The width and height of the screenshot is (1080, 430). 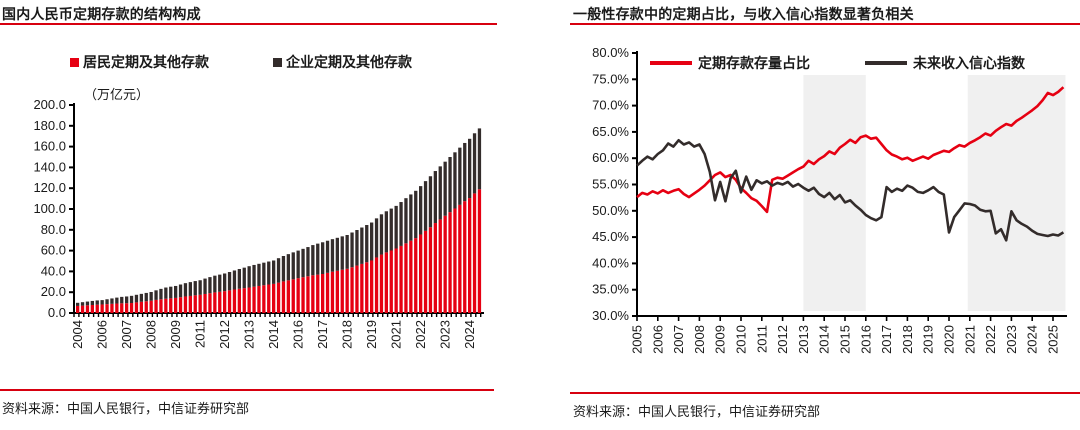 What do you see at coordinates (224, 334) in the screenshot?
I see `x-tick-label: 2012` at bounding box center [224, 334].